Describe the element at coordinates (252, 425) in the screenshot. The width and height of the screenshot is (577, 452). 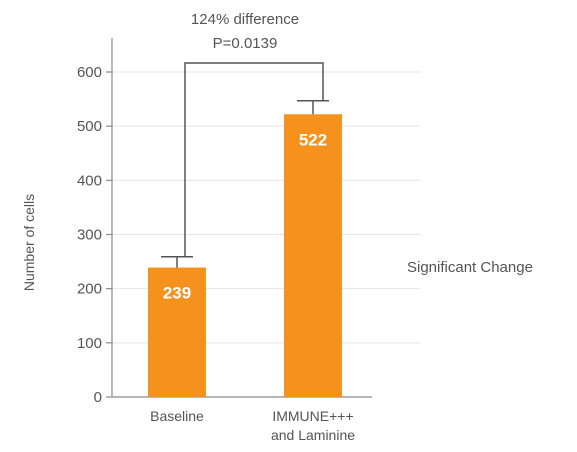
I see `category-labels: Baseline IMMUNE+++ and Laminine` at that location.